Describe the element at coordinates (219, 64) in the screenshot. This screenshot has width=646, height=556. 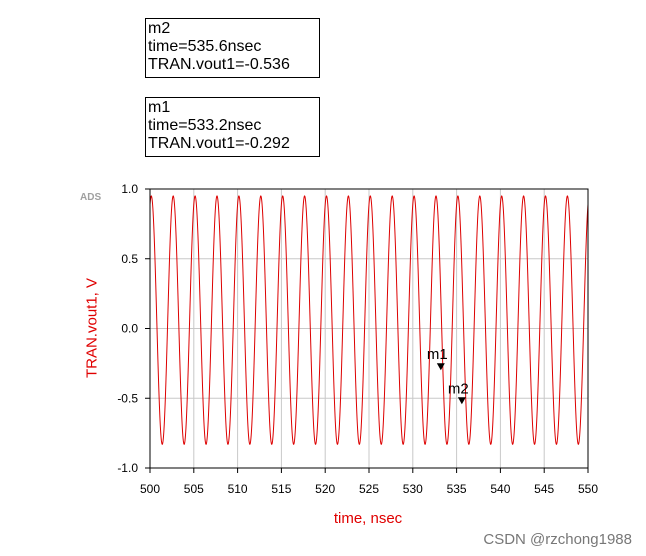
I see `marker-value: TRAN.vout1=-0.536` at that location.